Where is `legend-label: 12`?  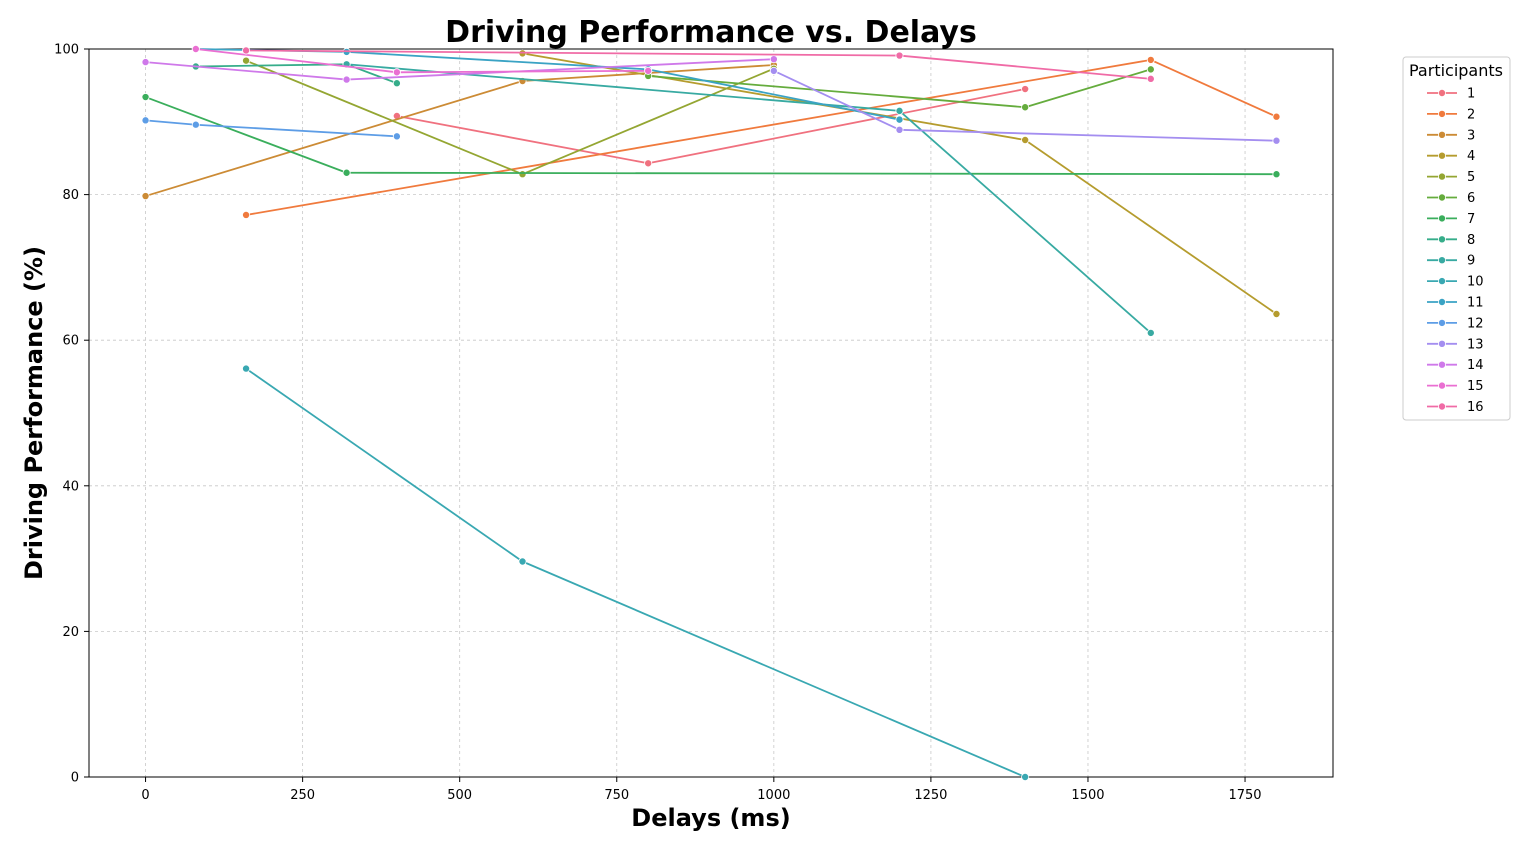
legend-label: 12 is located at coordinates (1475, 323).